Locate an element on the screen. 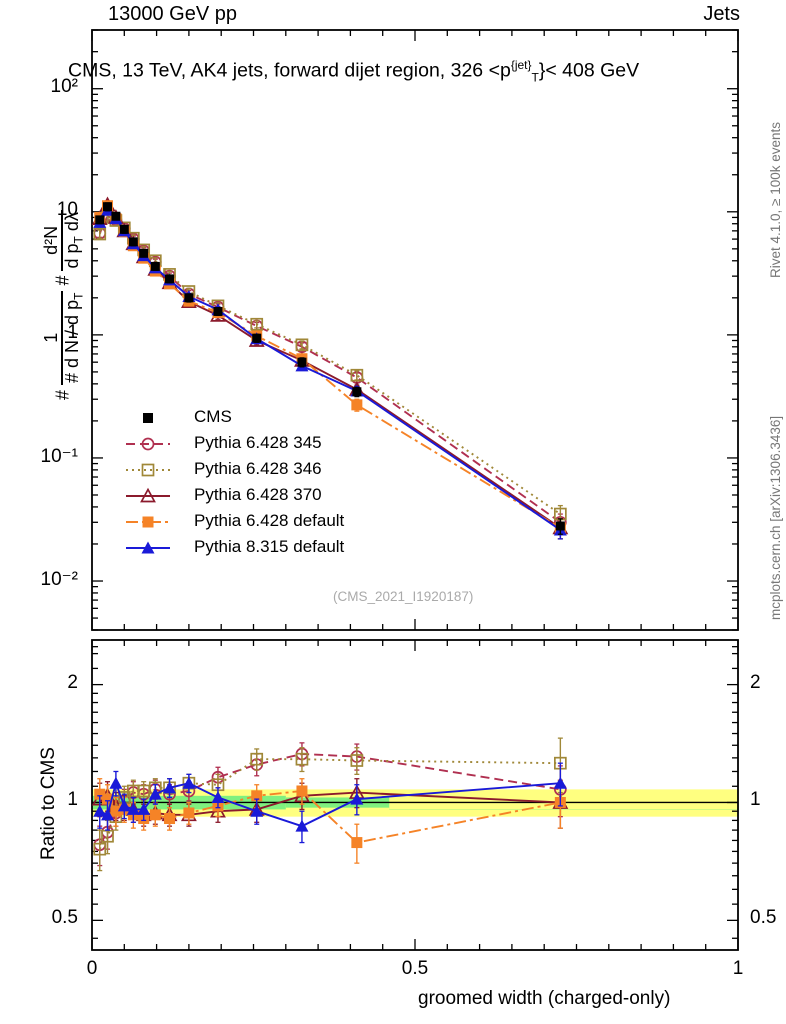 The image size is (786, 1024). marker-open-triangle is located at coordinates (148, 495).